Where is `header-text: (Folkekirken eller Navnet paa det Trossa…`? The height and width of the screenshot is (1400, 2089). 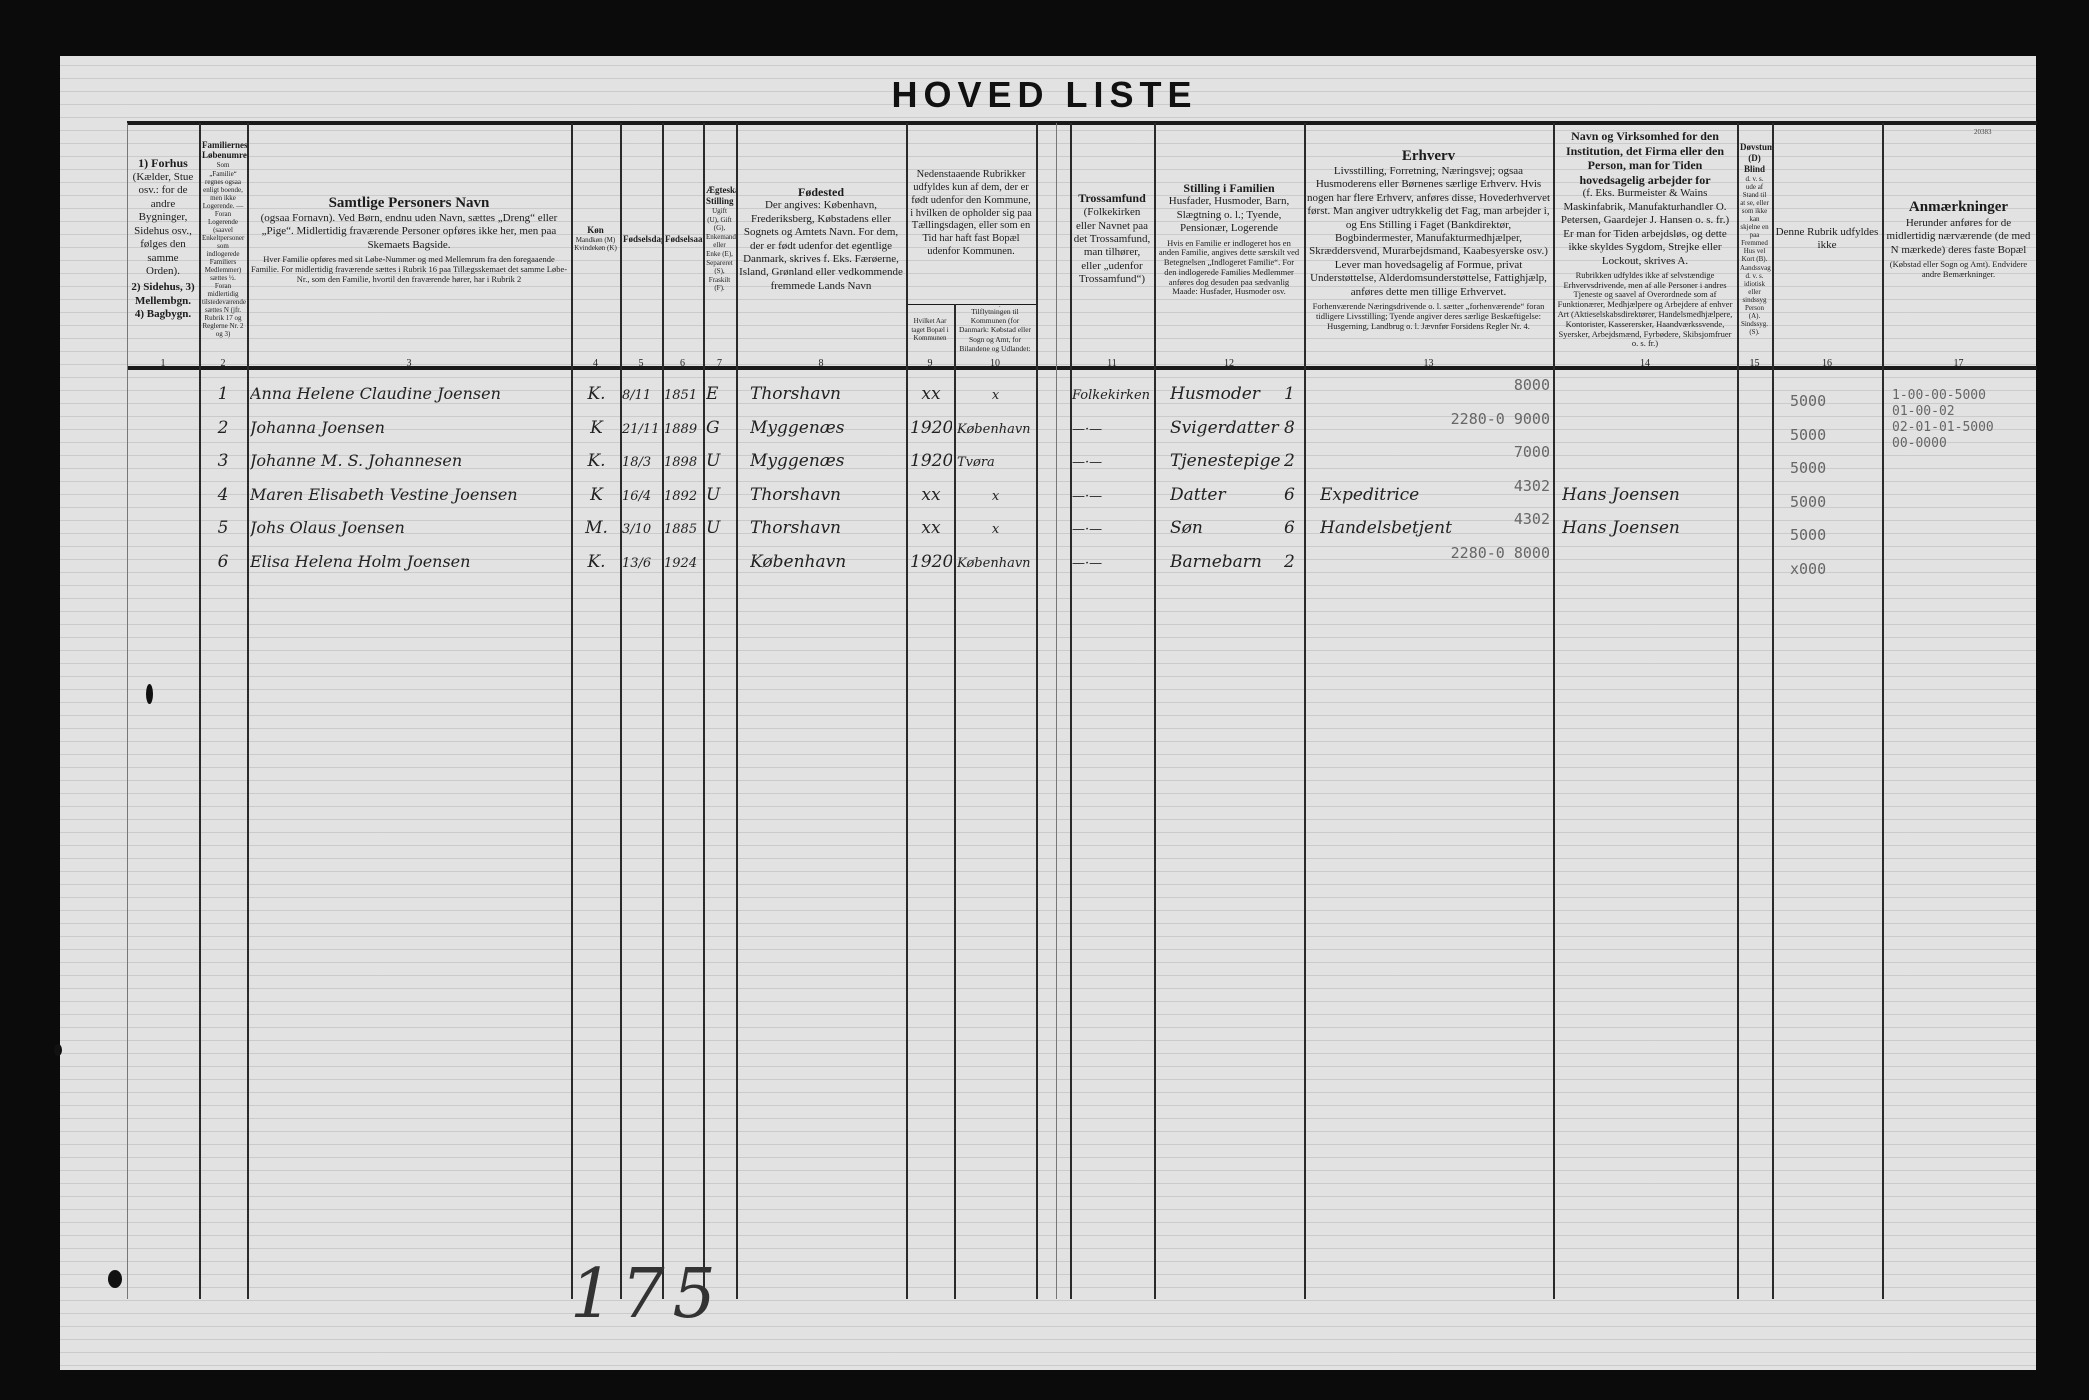
header-text: (Folkekirken eller Navnet paa det Trossa… is located at coordinates (1112, 246).